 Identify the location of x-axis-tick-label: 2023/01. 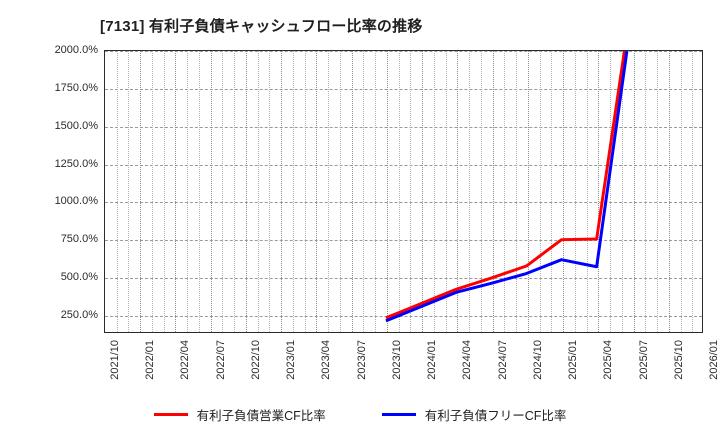
(291, 360).